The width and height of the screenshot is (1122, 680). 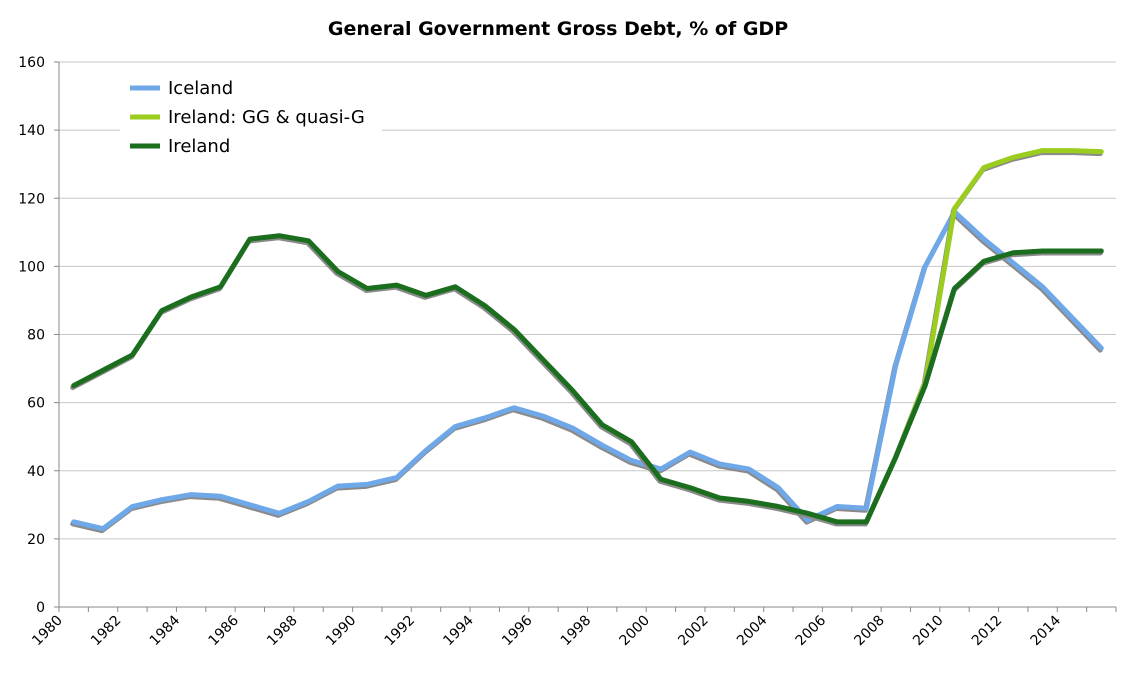 I want to click on legend: Iceland Ireland: GG & quasi-G Ireland, so click(x=251, y=118).